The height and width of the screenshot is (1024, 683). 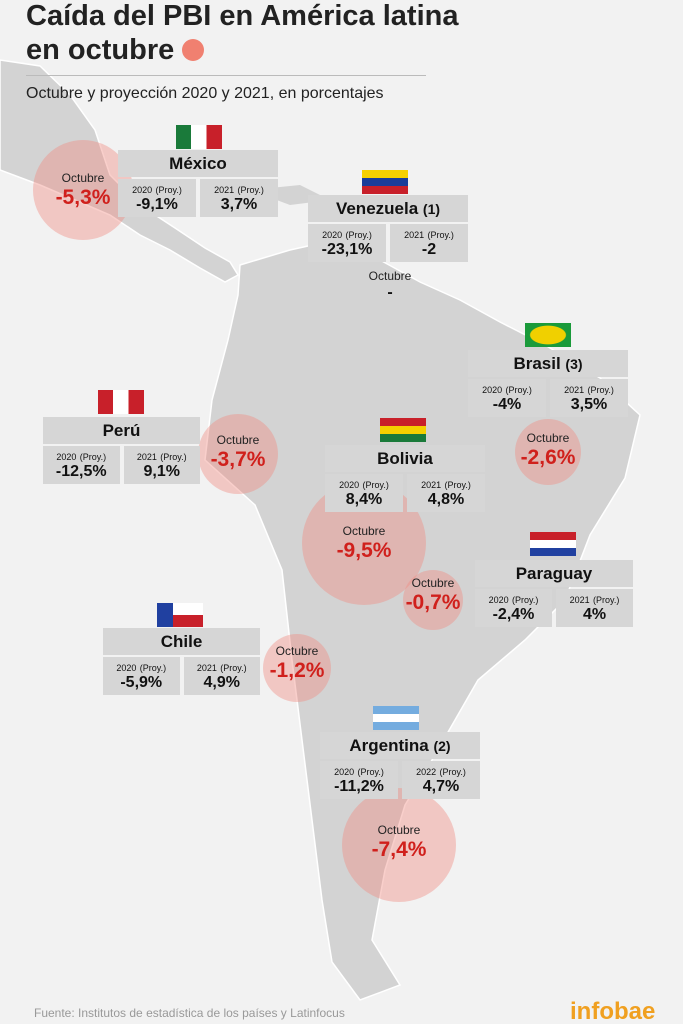 I want to click on divider, so click(x=226, y=75).